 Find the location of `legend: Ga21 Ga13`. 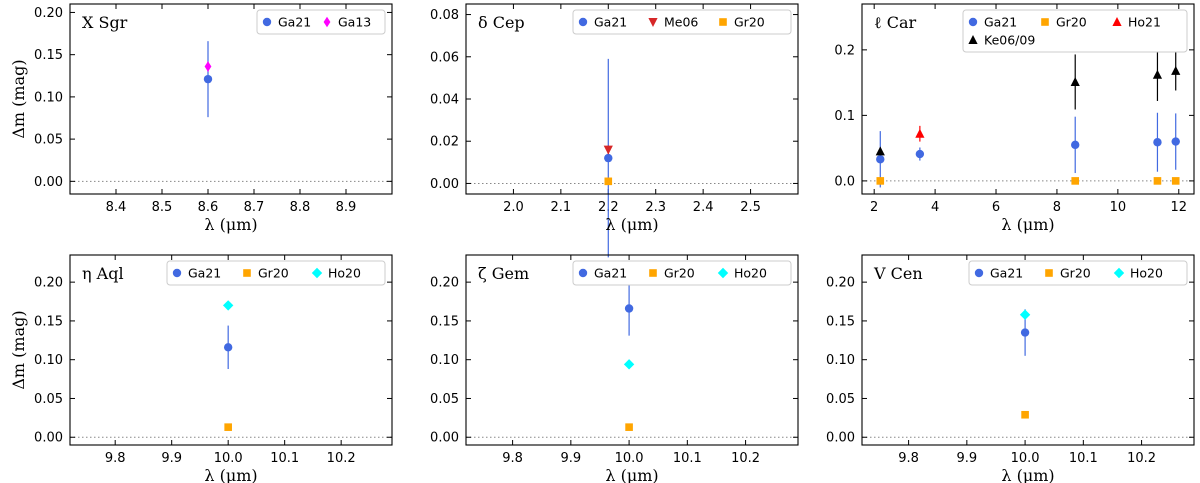

legend: Ga21 Ga13 is located at coordinates (321, 22).